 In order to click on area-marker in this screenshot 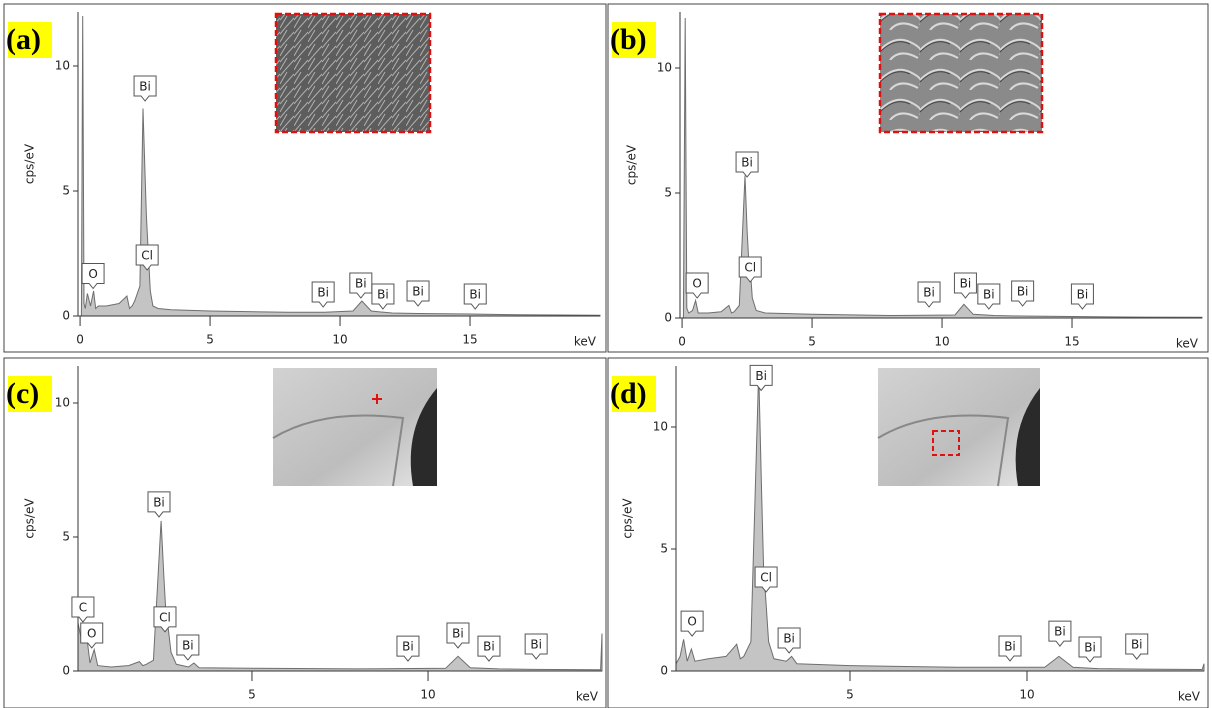, I will do `click(946, 443)`.